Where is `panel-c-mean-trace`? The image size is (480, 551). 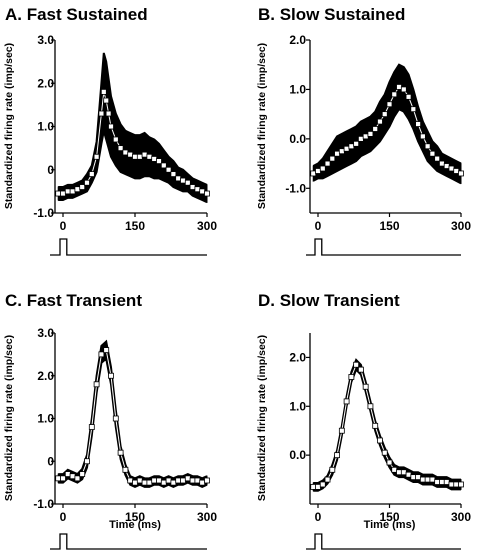
panel-c-mean-trace is located at coordinates (133, 416).